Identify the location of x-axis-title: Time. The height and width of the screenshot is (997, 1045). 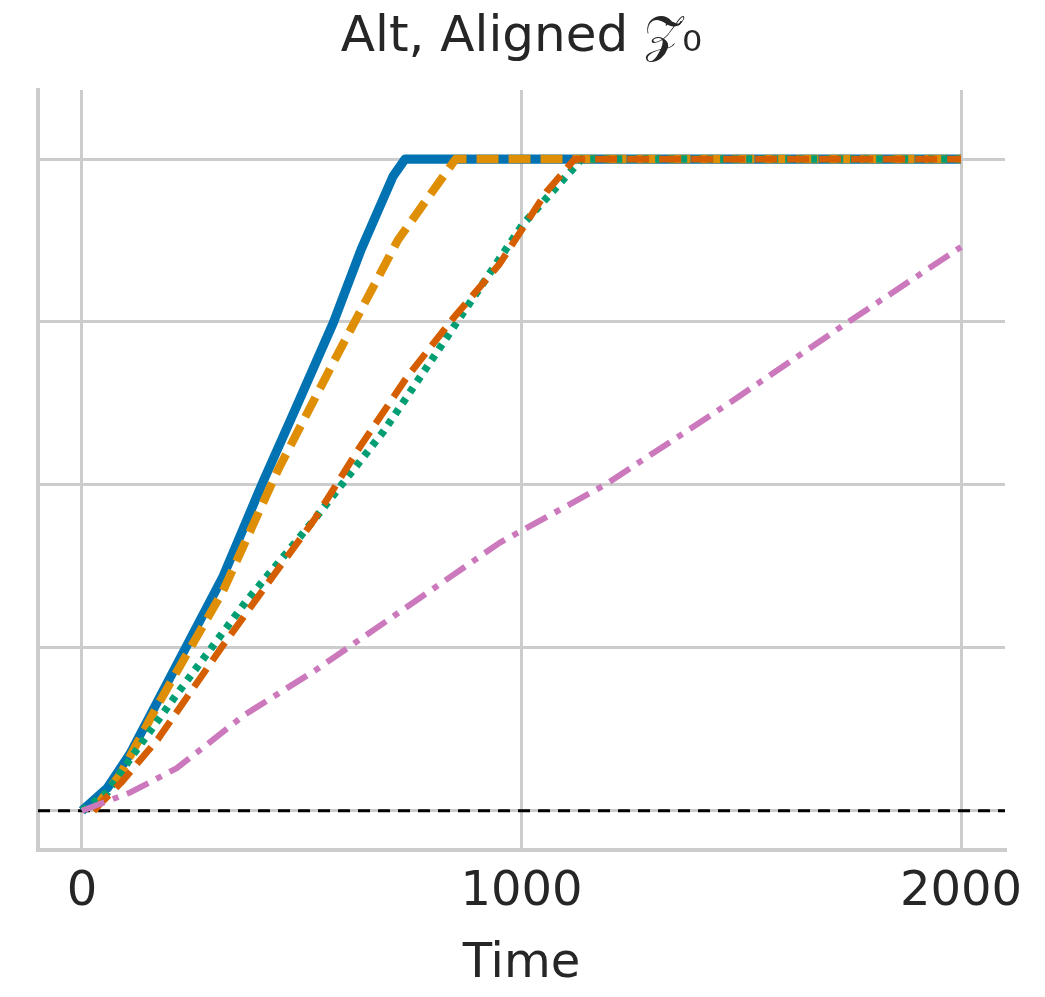
(521, 959).